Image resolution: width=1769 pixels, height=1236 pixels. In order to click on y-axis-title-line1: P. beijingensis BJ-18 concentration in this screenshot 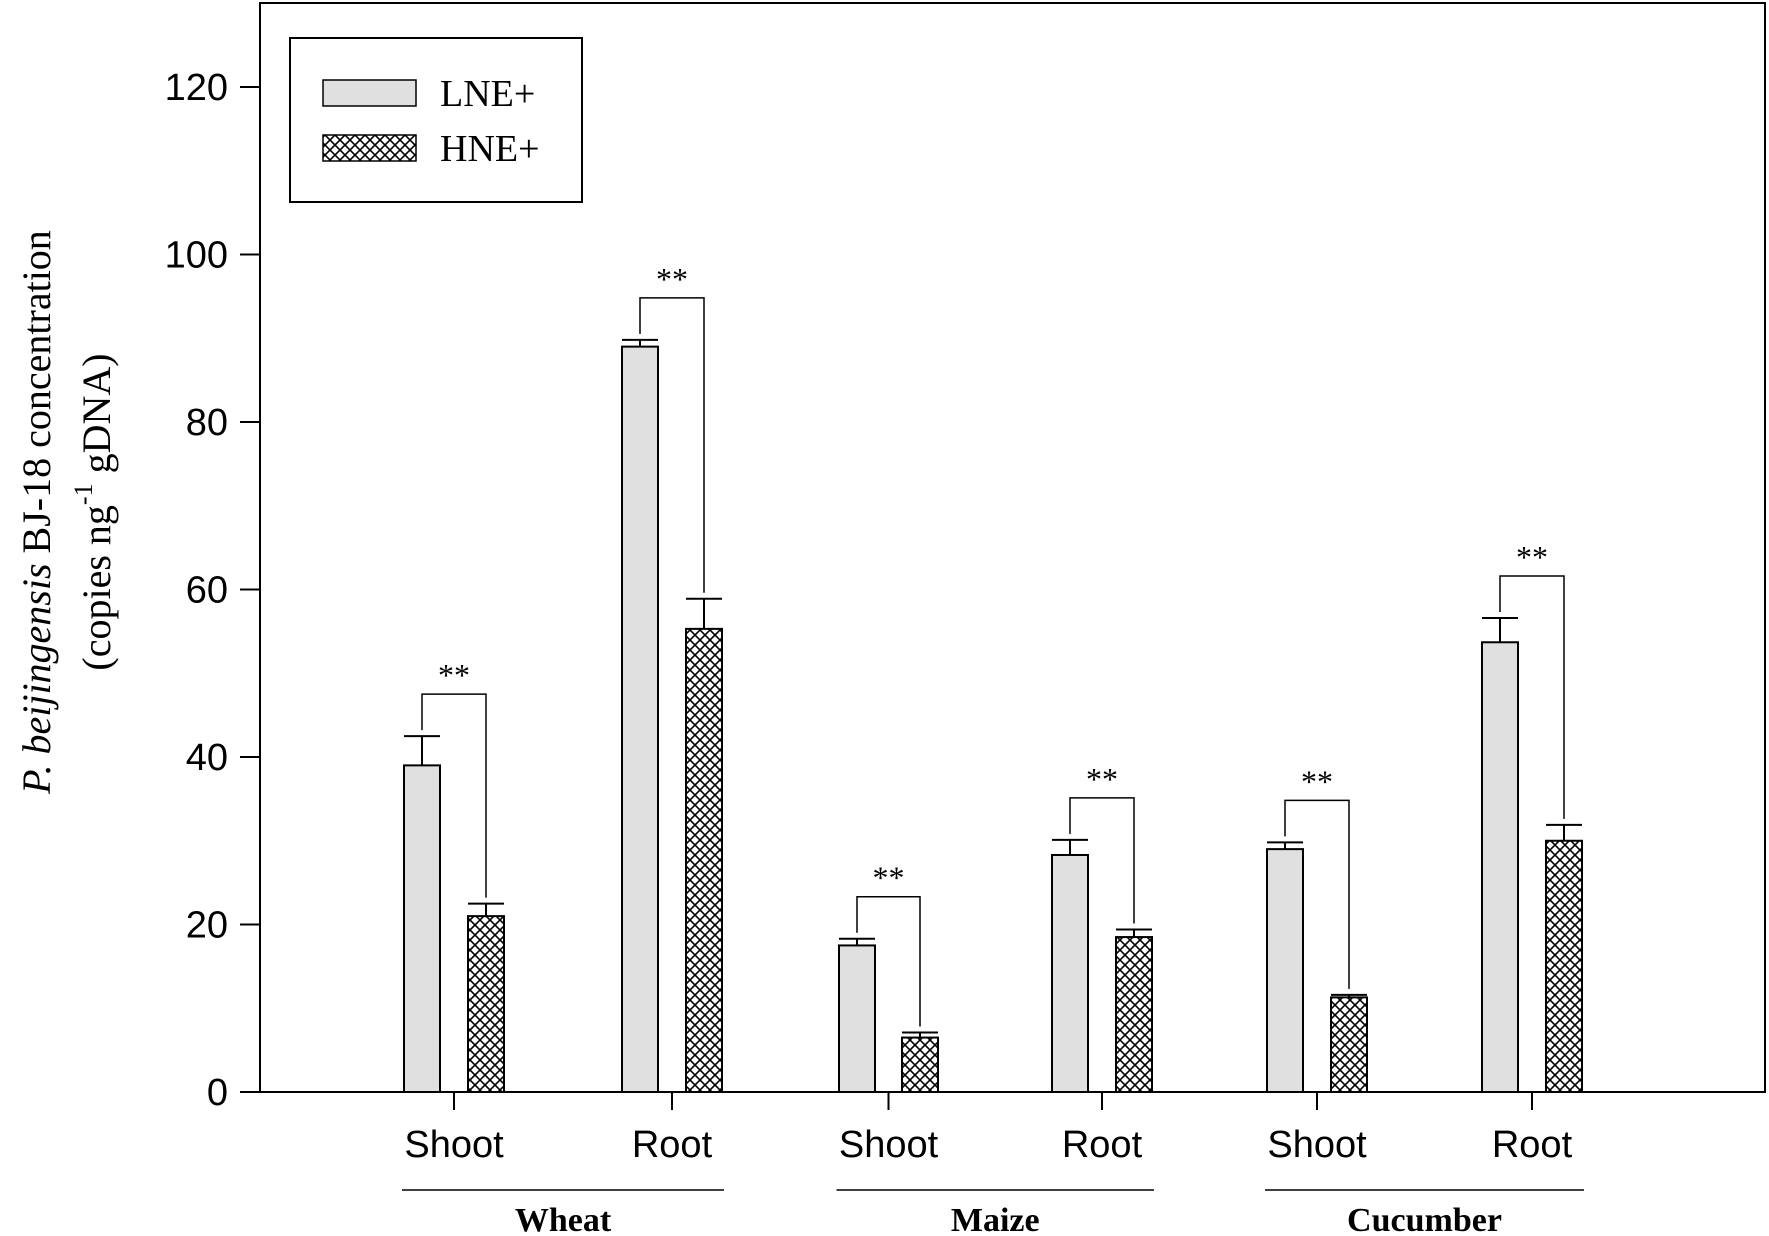, I will do `click(36, 512)`.